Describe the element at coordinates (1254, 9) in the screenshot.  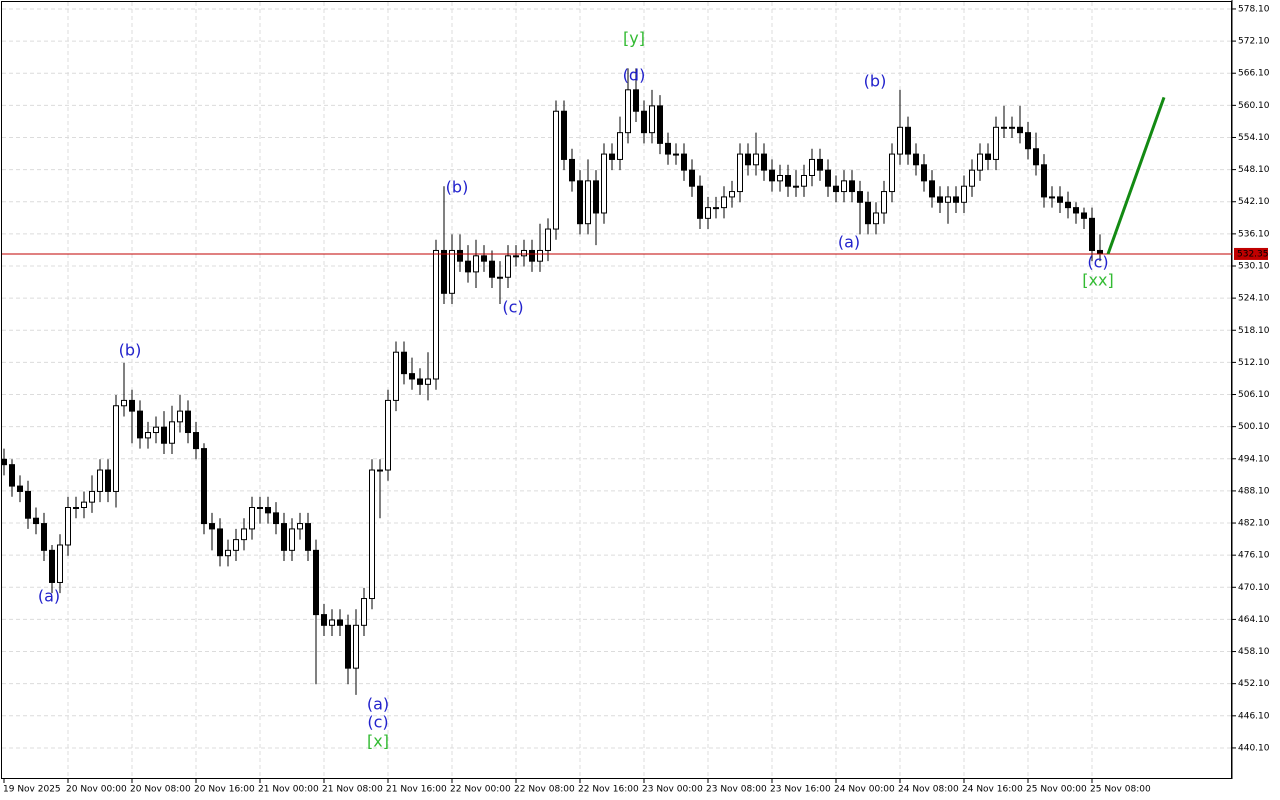
I see `y-tick-label: 578.10` at that location.